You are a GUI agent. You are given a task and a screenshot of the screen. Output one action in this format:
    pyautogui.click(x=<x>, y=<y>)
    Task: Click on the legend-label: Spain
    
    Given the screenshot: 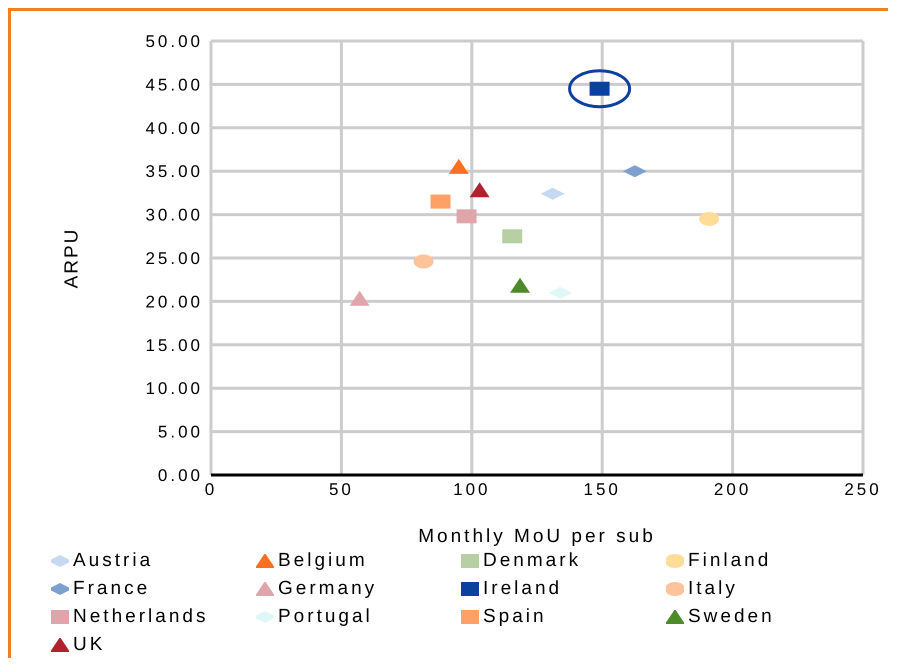 What is the action you would take?
    pyautogui.click(x=515, y=617)
    